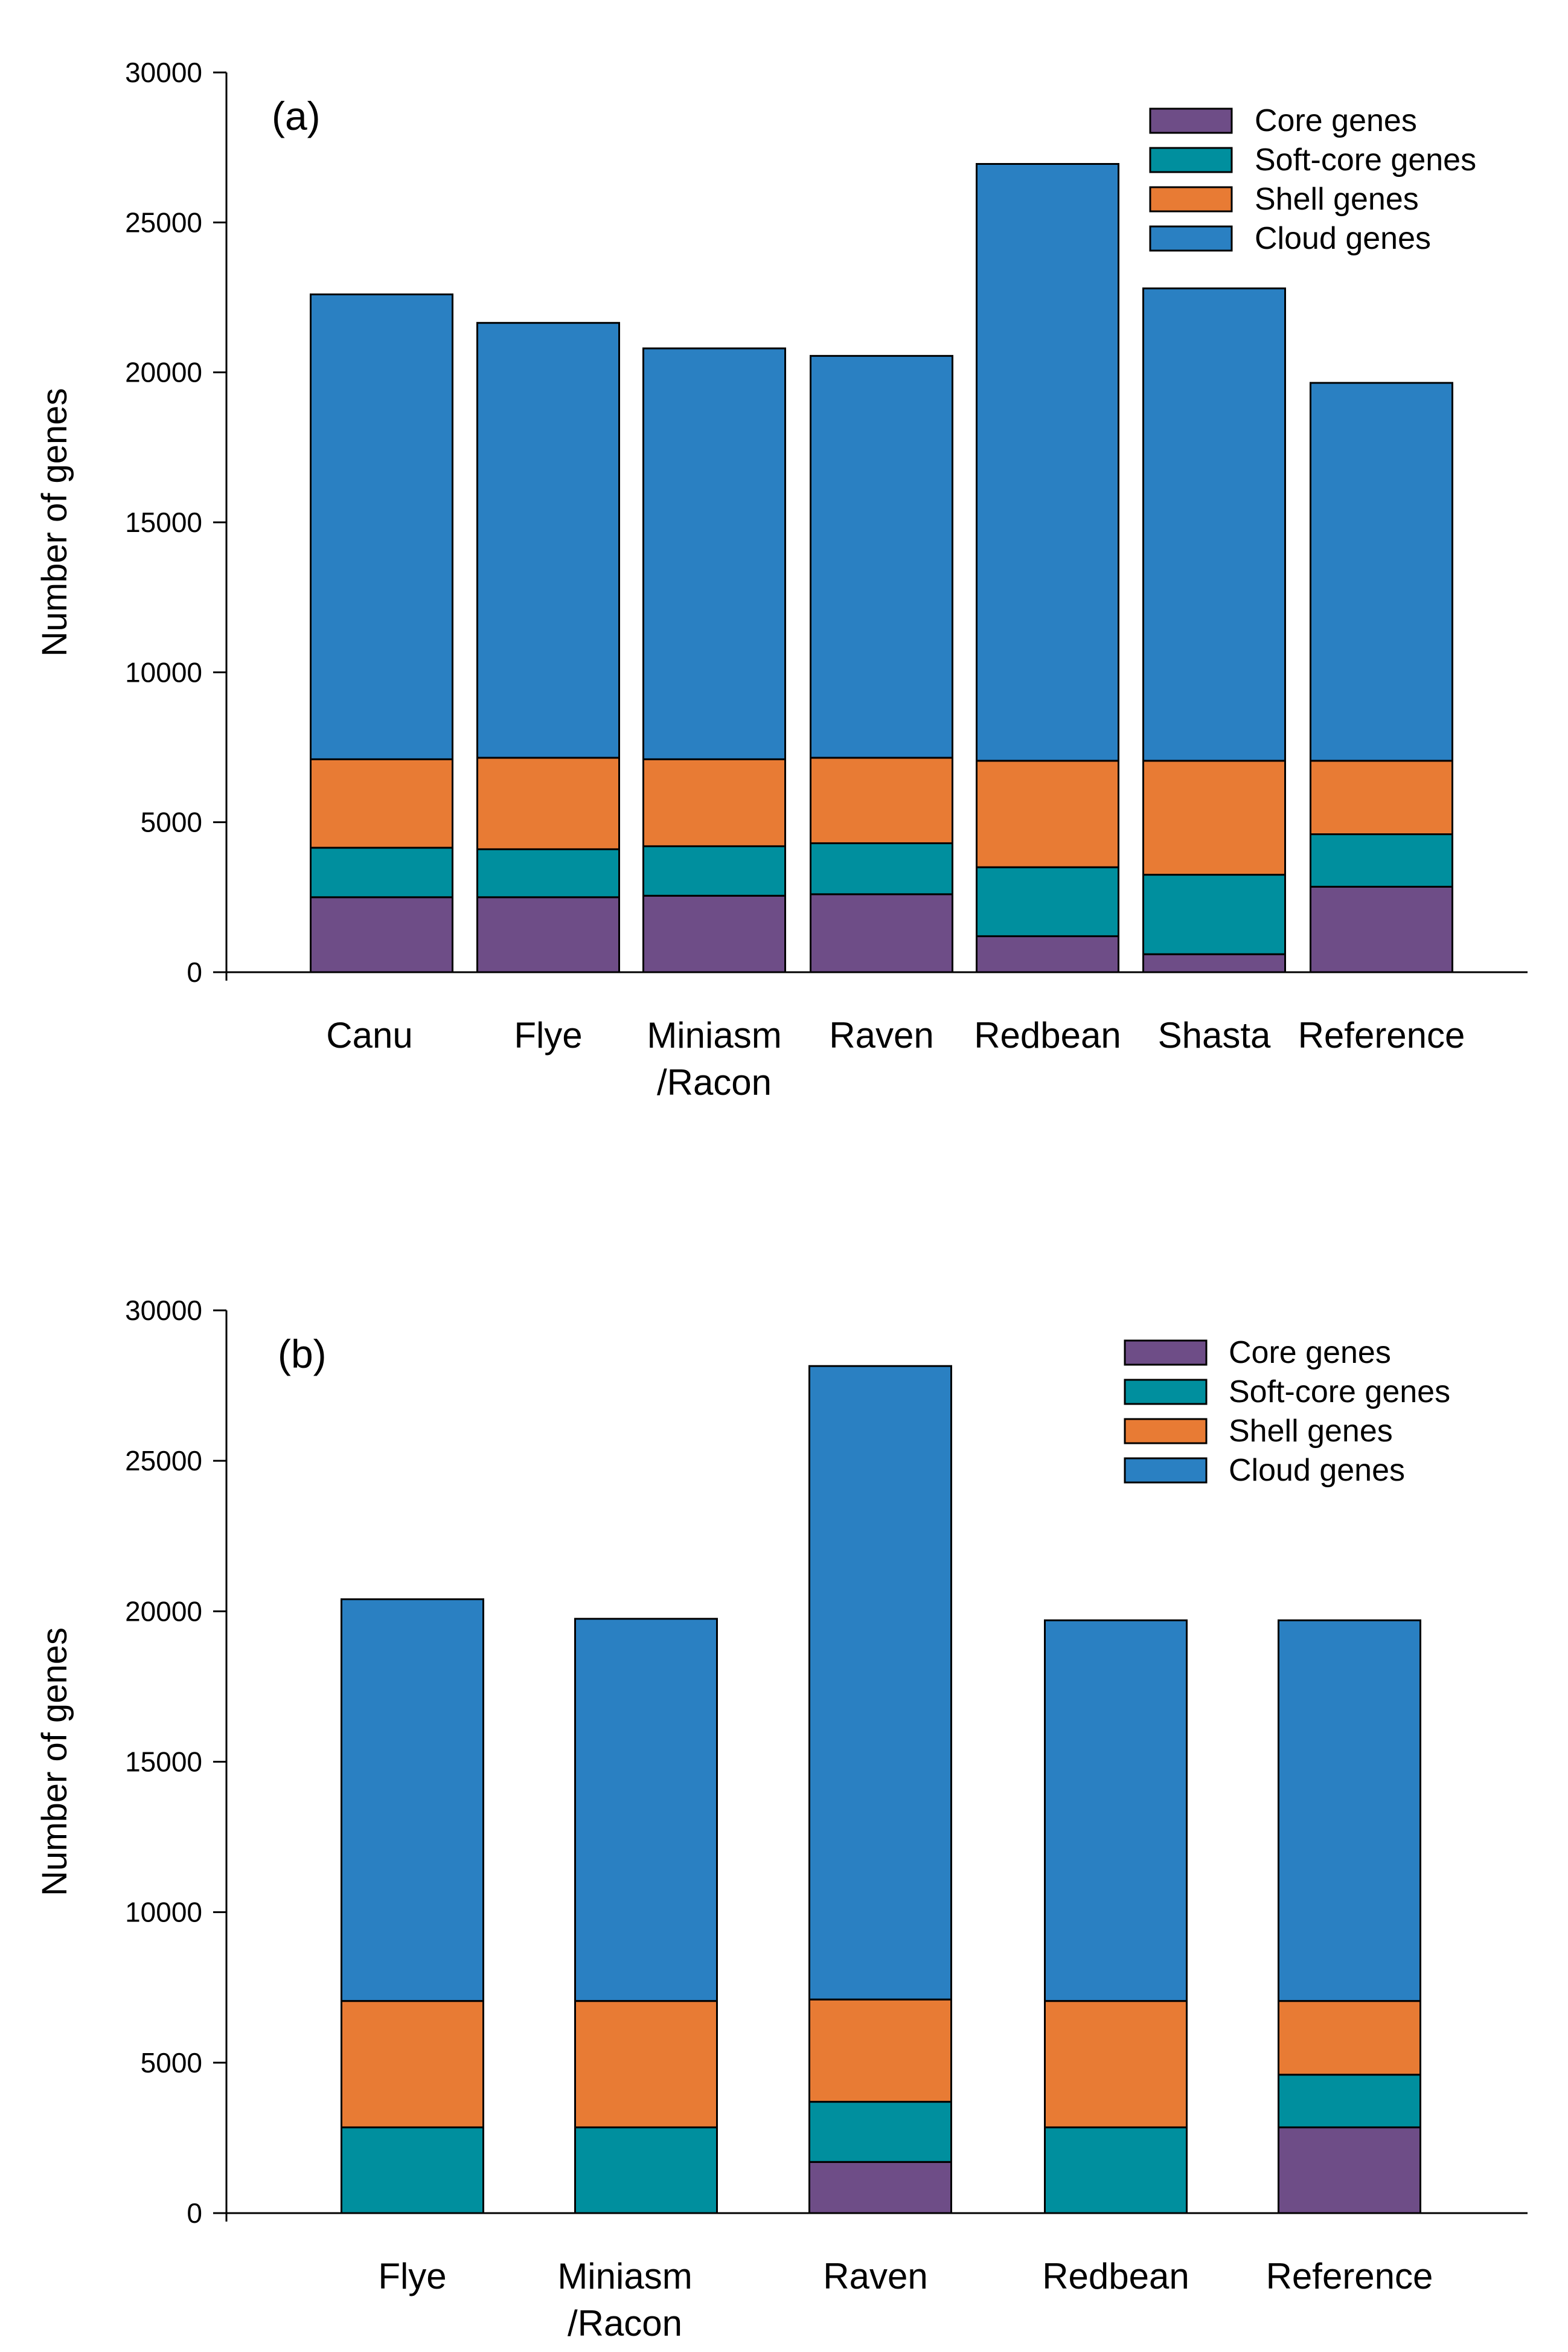  Describe the element at coordinates (296, 116) in the screenshot. I see `panel-label: (a)` at that location.